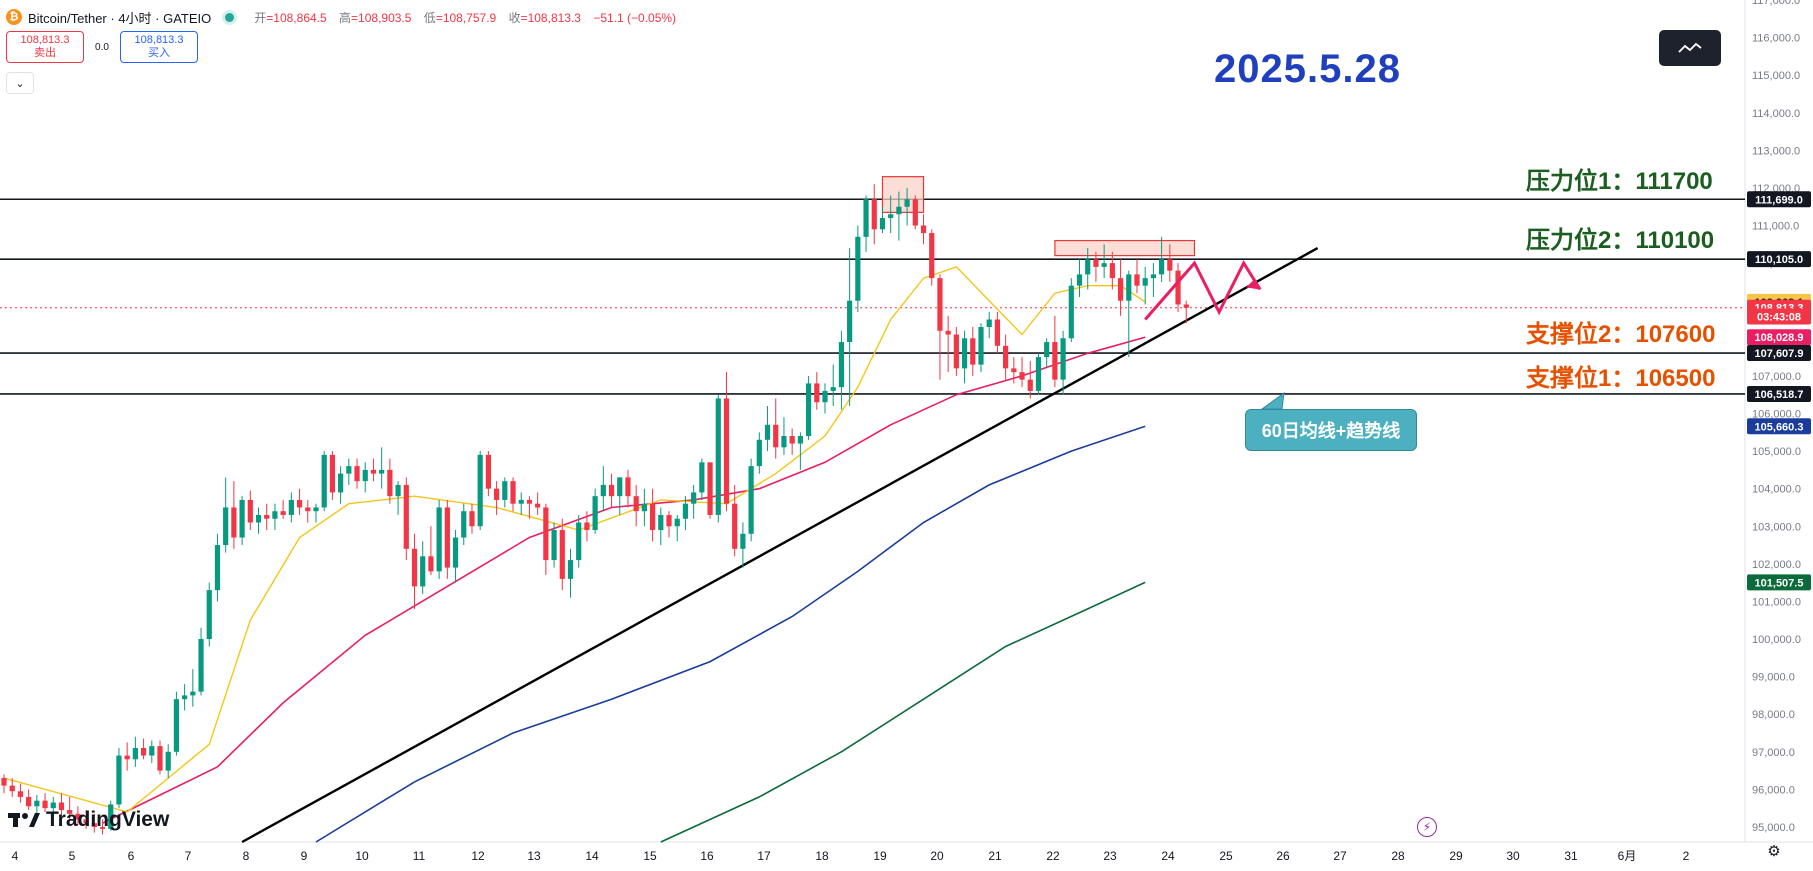  Describe the element at coordinates (592, 856) in the screenshot. I see `x-tick-label: 14` at that location.